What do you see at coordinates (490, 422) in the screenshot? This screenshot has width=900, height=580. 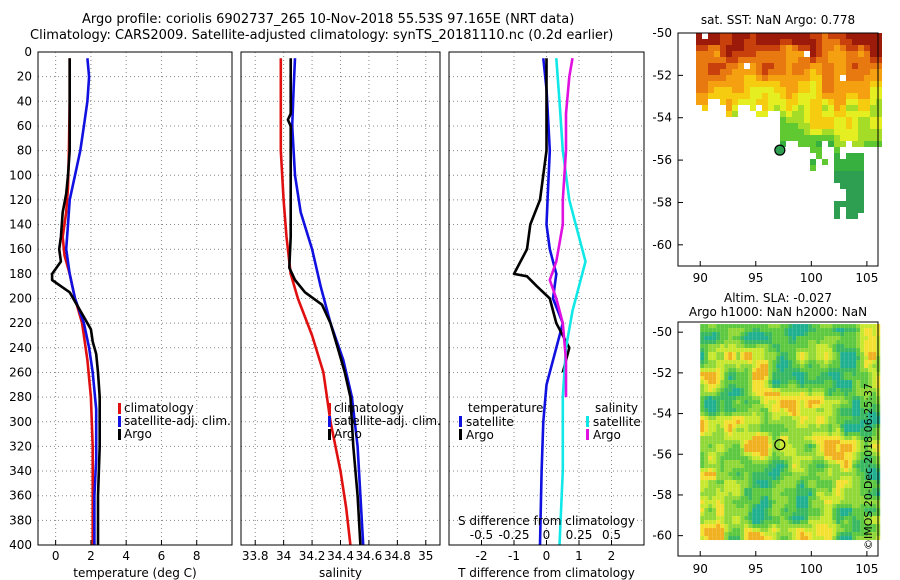 I see `diff-legend-left-label-0: satellite` at bounding box center [490, 422].